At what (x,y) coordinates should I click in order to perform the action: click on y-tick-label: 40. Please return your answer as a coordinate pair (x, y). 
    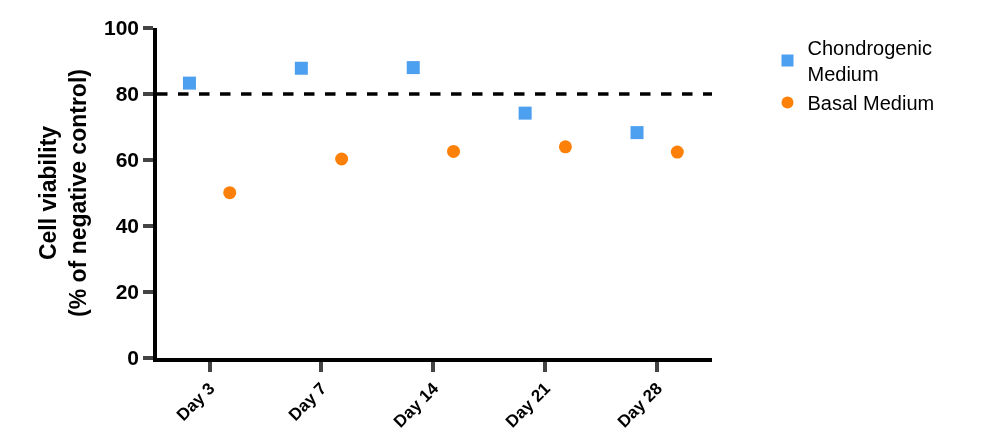
    Looking at the image, I should click on (127, 226).